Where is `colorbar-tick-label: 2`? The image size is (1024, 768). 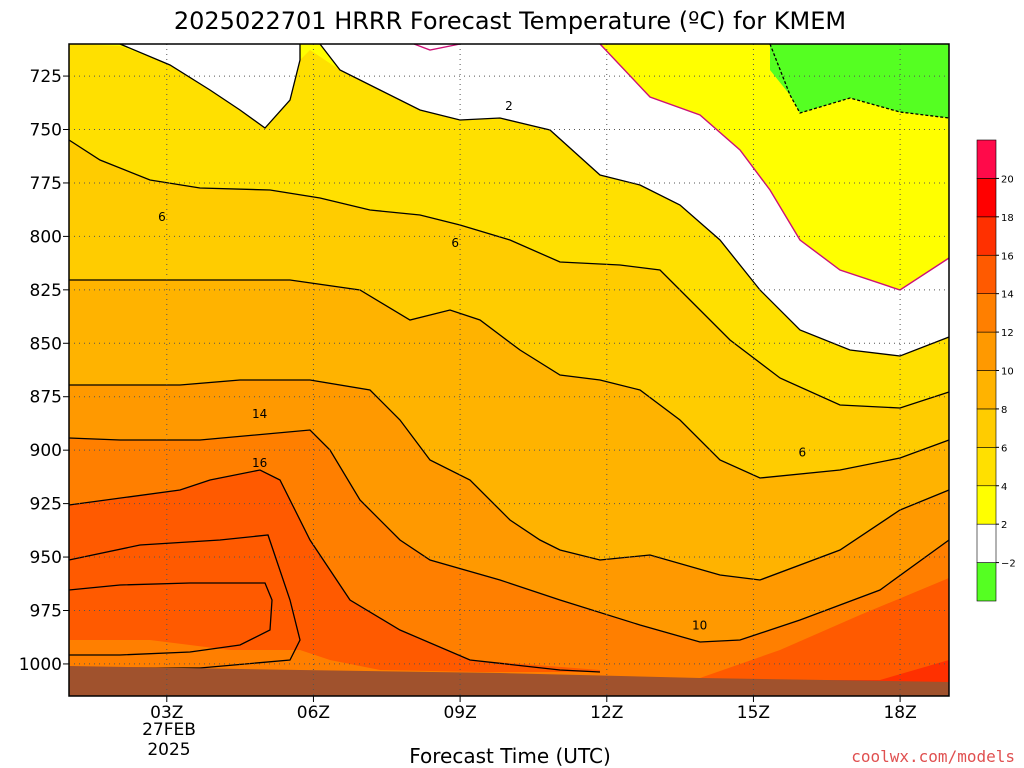
colorbar-tick-label: 2 is located at coordinates (1004, 525).